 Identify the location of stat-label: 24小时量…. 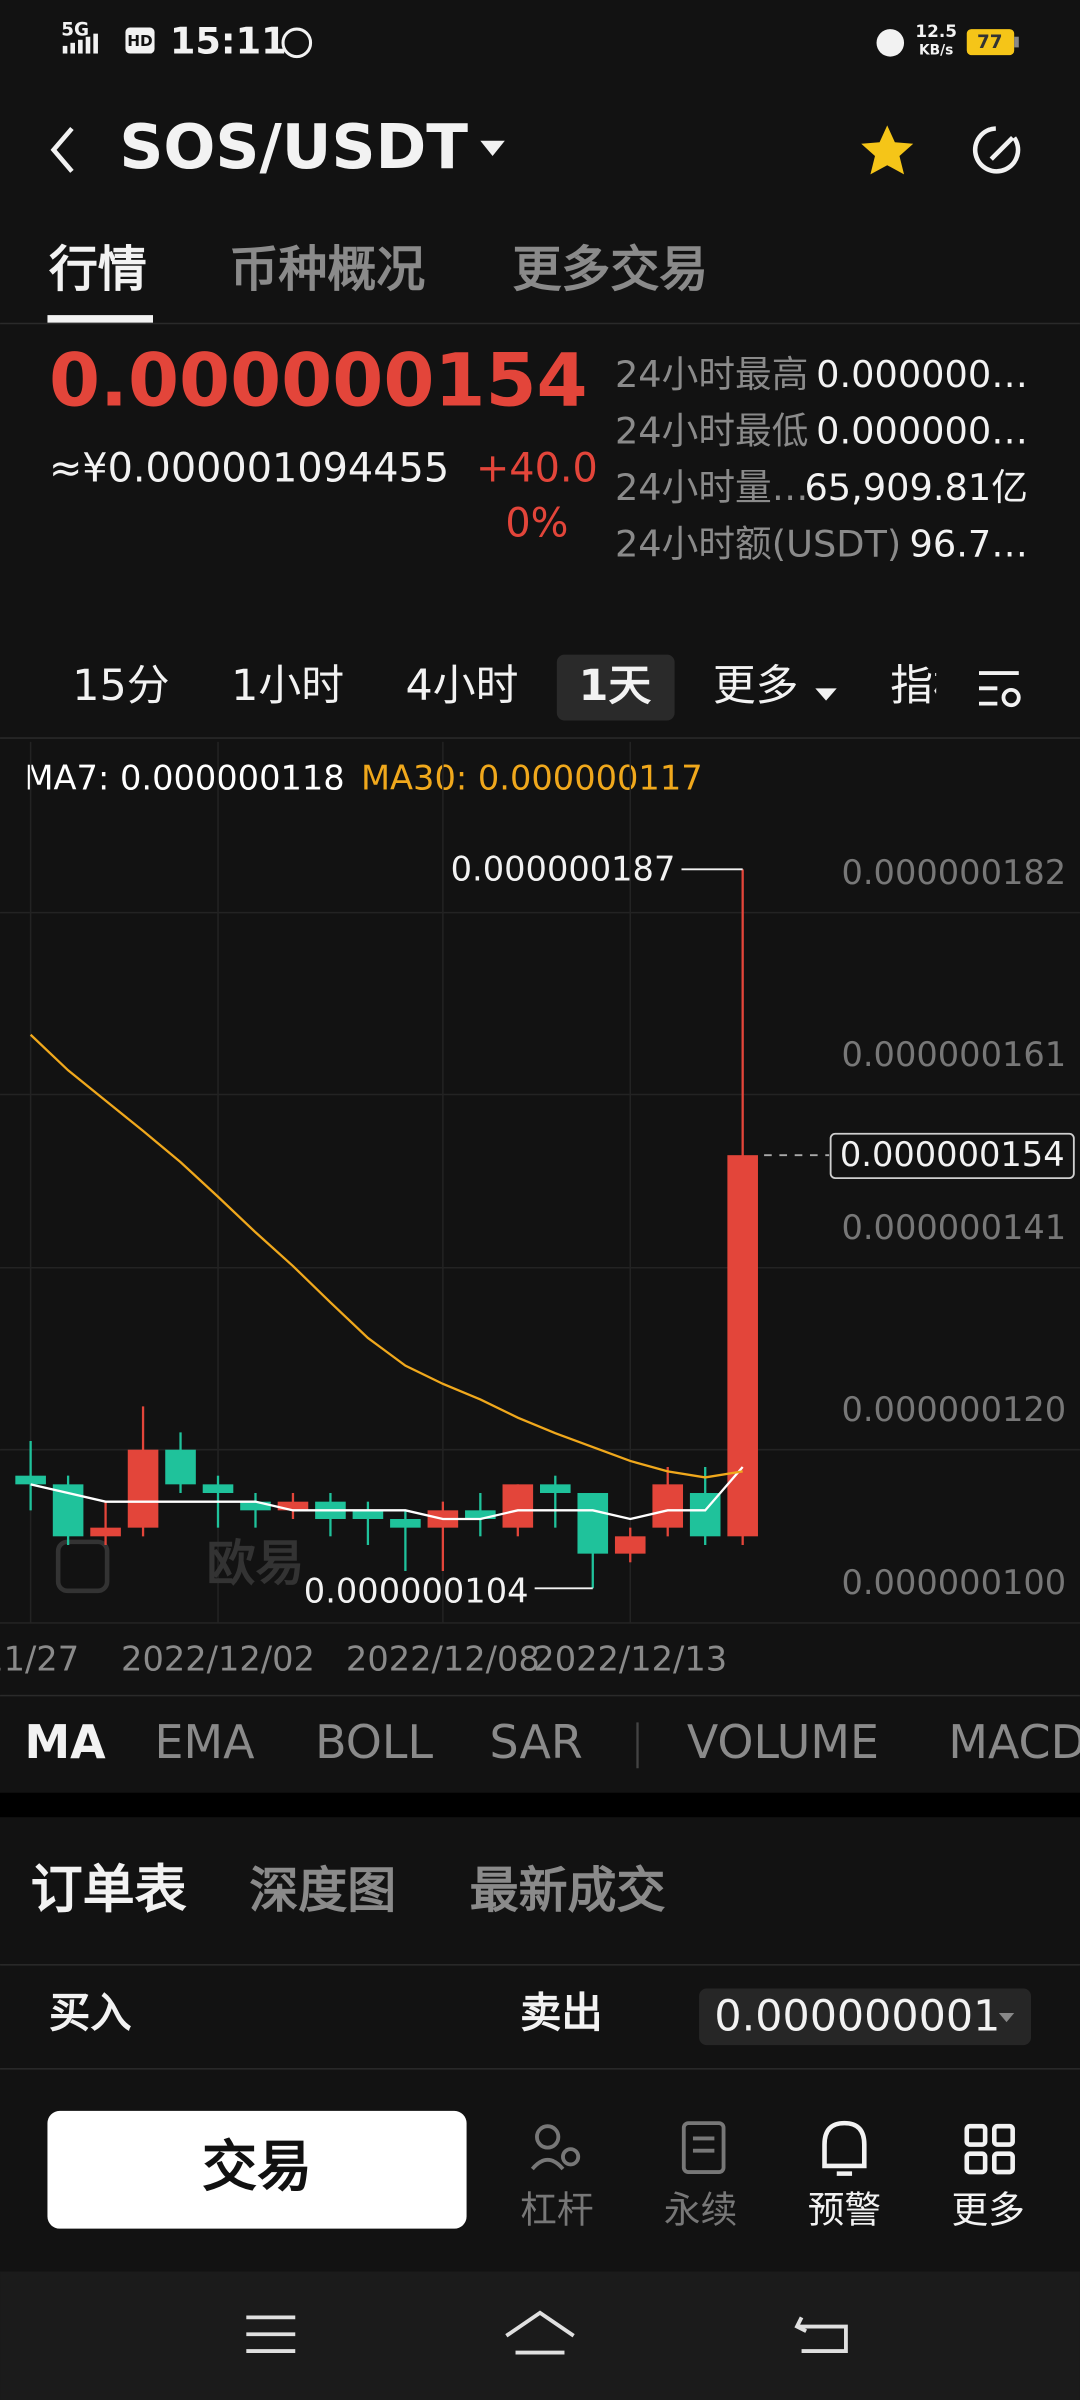
(712, 487).